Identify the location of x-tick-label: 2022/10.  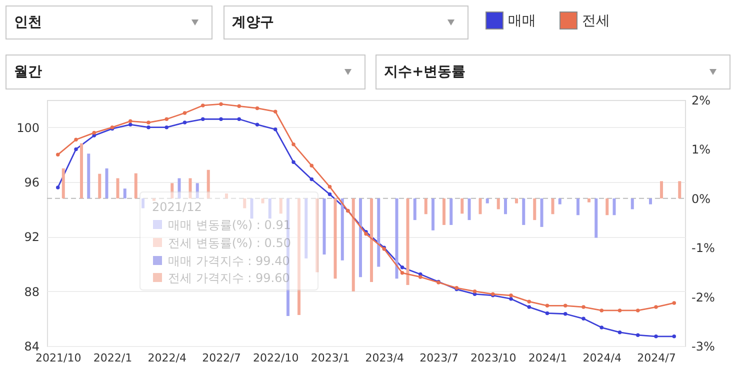
(276, 358).